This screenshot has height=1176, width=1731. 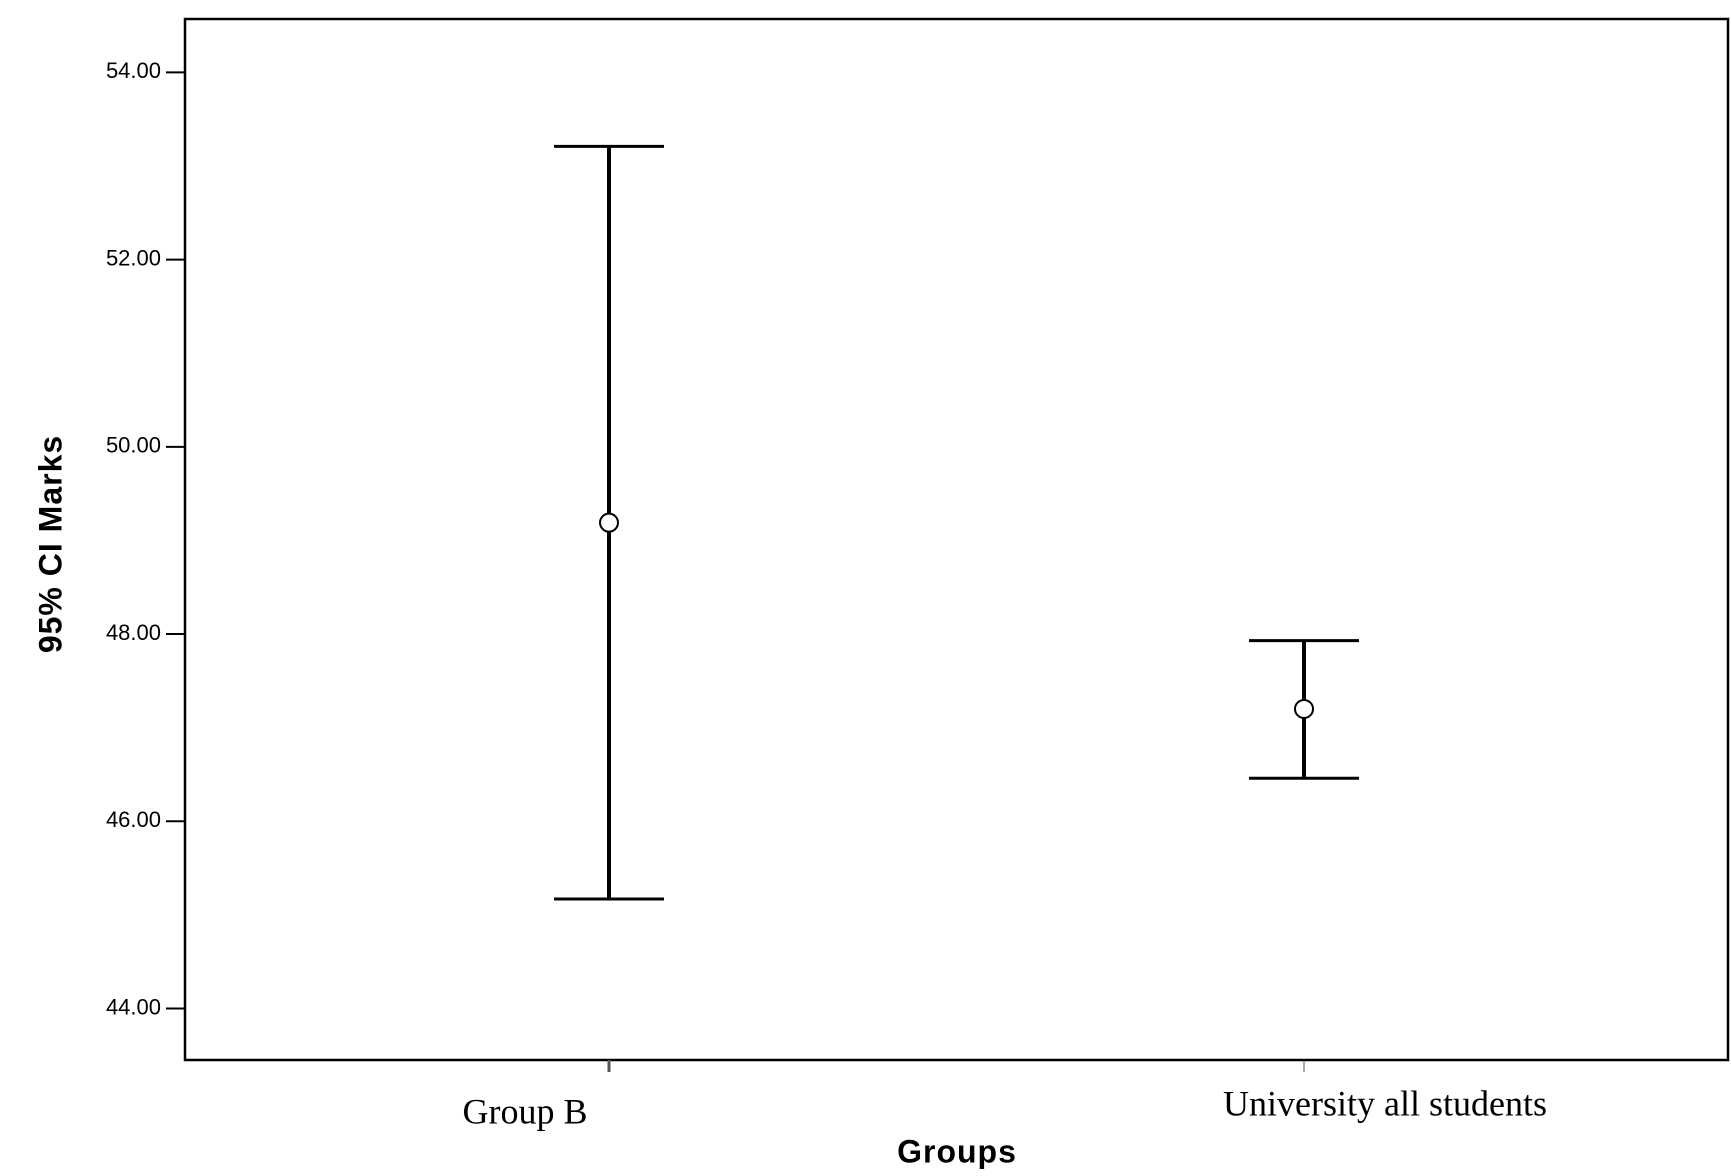 What do you see at coordinates (133, 445) in the screenshot?
I see `y-tick-label: 50.00` at bounding box center [133, 445].